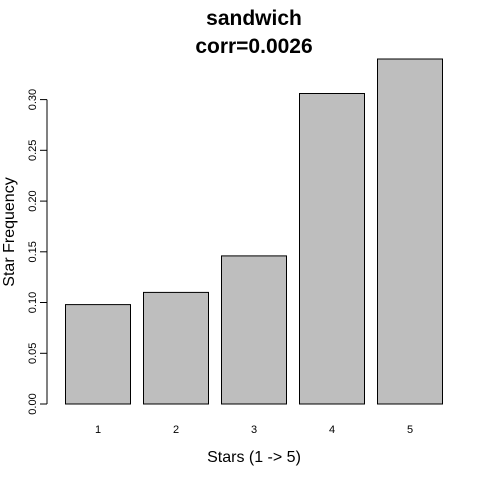 This screenshot has height=480, width=480. I want to click on y-tick-label: 0.25, so click(33, 150).